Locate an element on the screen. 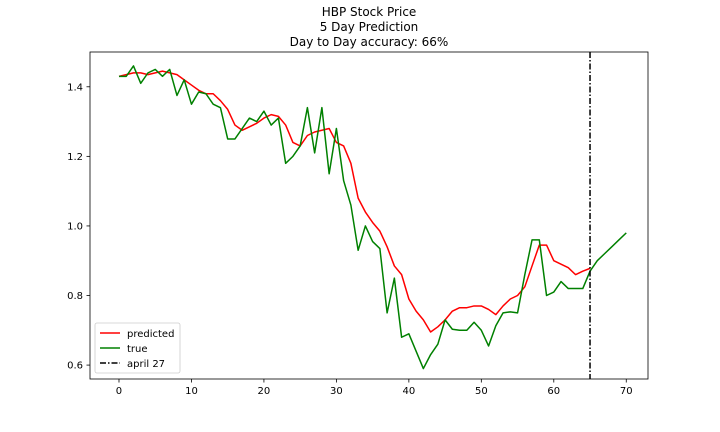 Image resolution: width=720 pixels, height=432 pixels. x-tick-label: 50 is located at coordinates (481, 391).